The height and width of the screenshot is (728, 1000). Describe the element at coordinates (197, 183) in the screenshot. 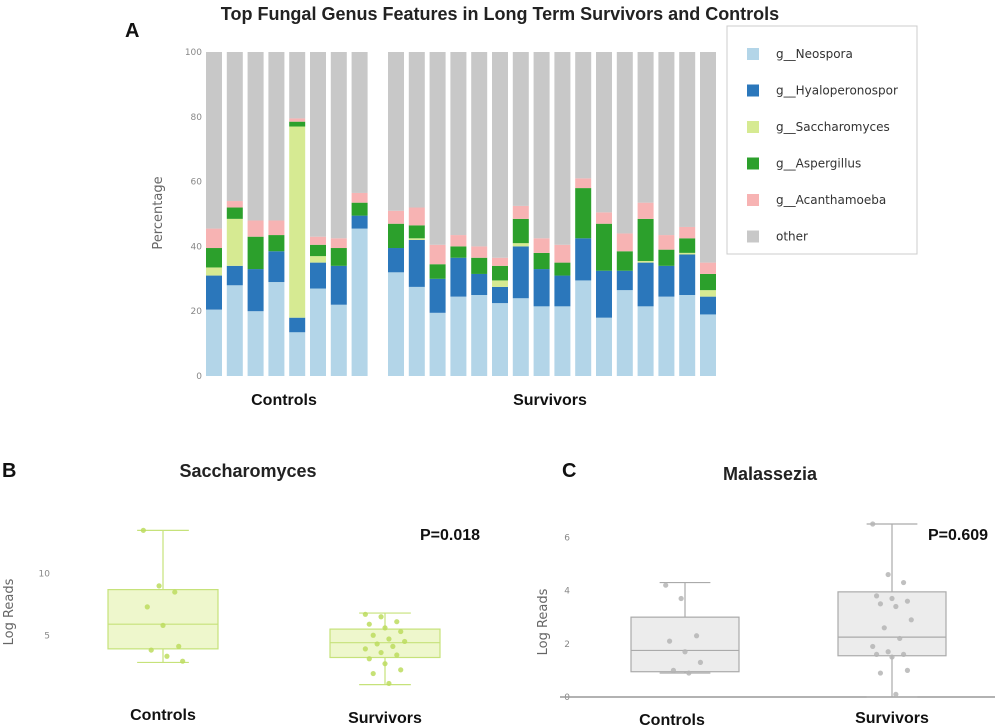

I see `y-tick-label: 60` at that location.